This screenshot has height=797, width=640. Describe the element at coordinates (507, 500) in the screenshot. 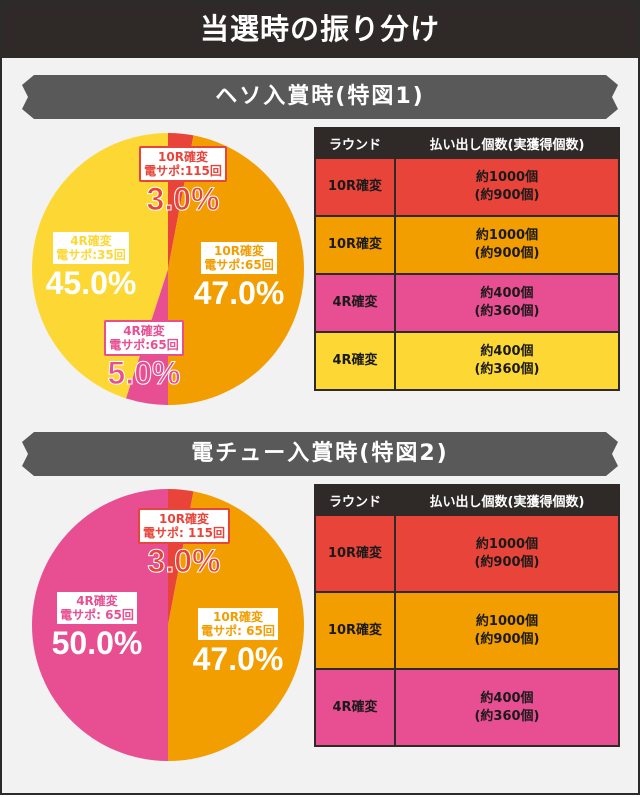

I see `table2-header-payout: 払い出し個数(実獲得個数)` at that location.